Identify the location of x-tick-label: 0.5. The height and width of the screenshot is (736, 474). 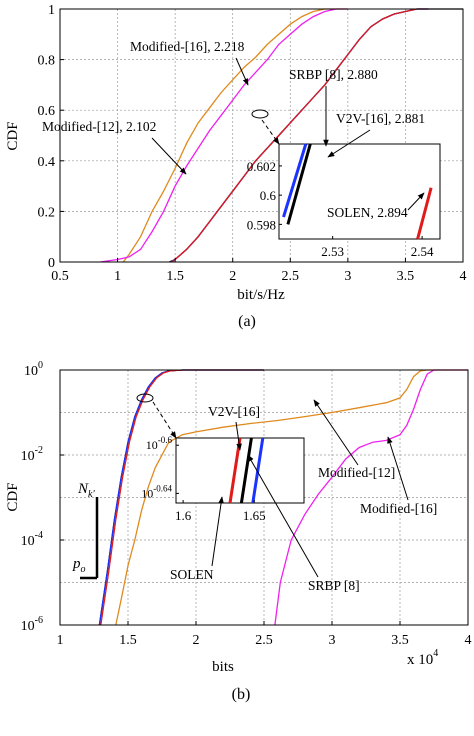
(60, 276).